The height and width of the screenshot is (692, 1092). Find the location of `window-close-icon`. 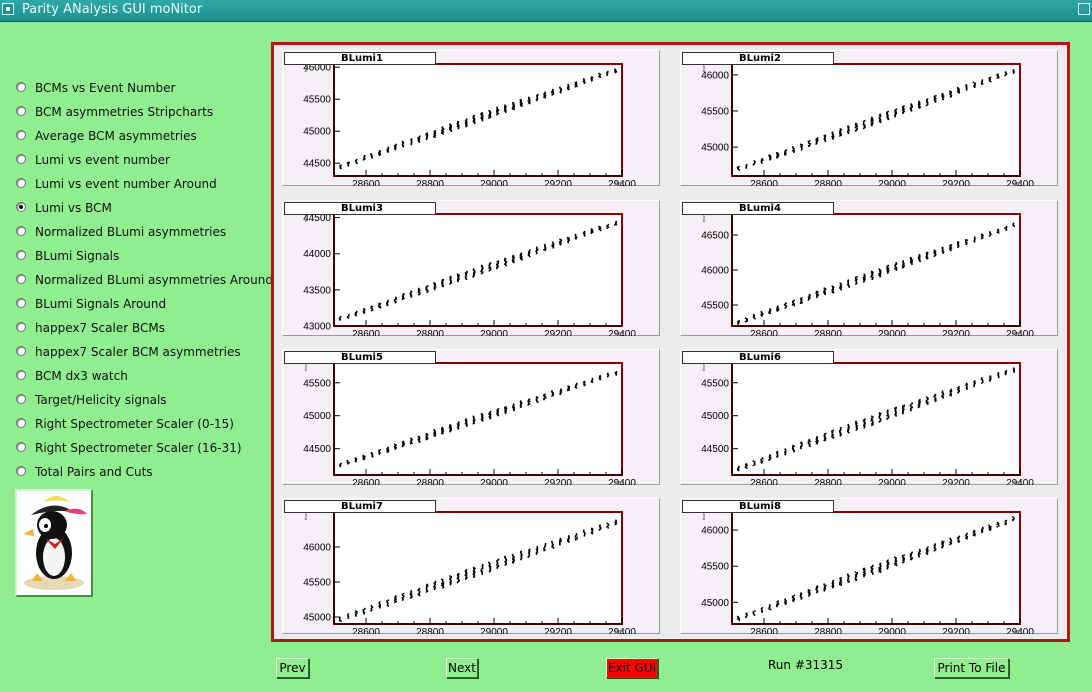

window-close-icon is located at coordinates (1084, 9).